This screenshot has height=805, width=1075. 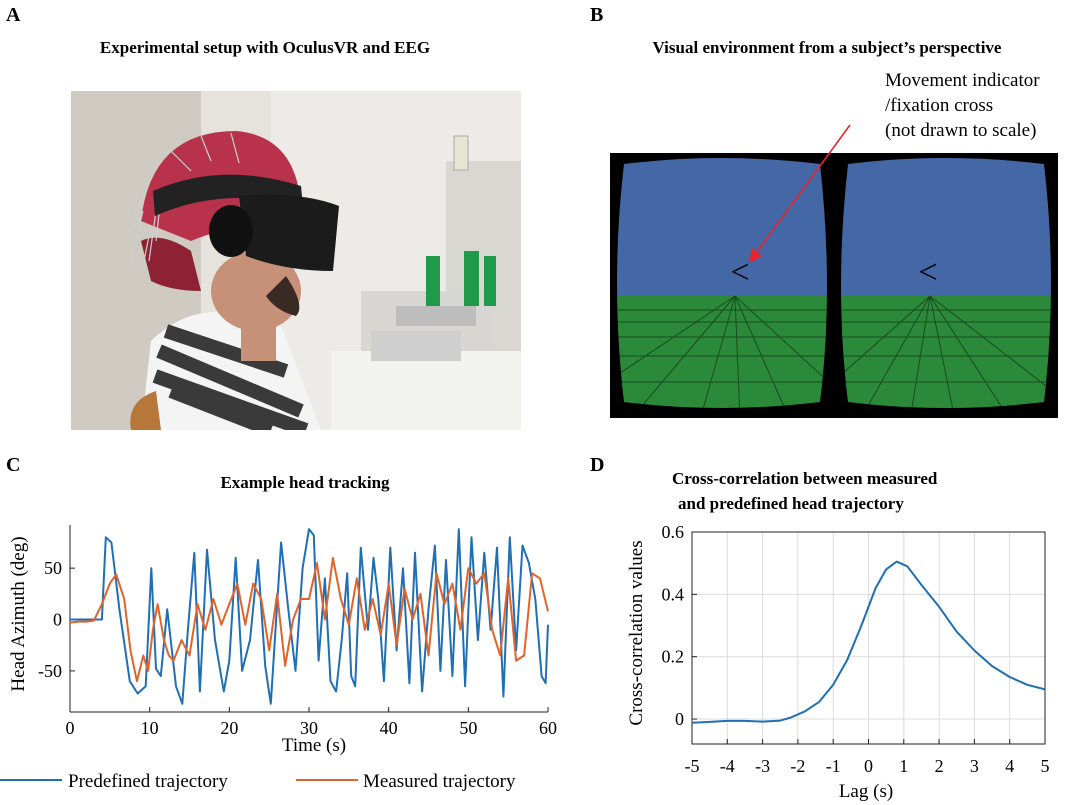 What do you see at coordinates (673, 657) in the screenshot?
I see `chart-d-ytick-label: 0.2` at bounding box center [673, 657].